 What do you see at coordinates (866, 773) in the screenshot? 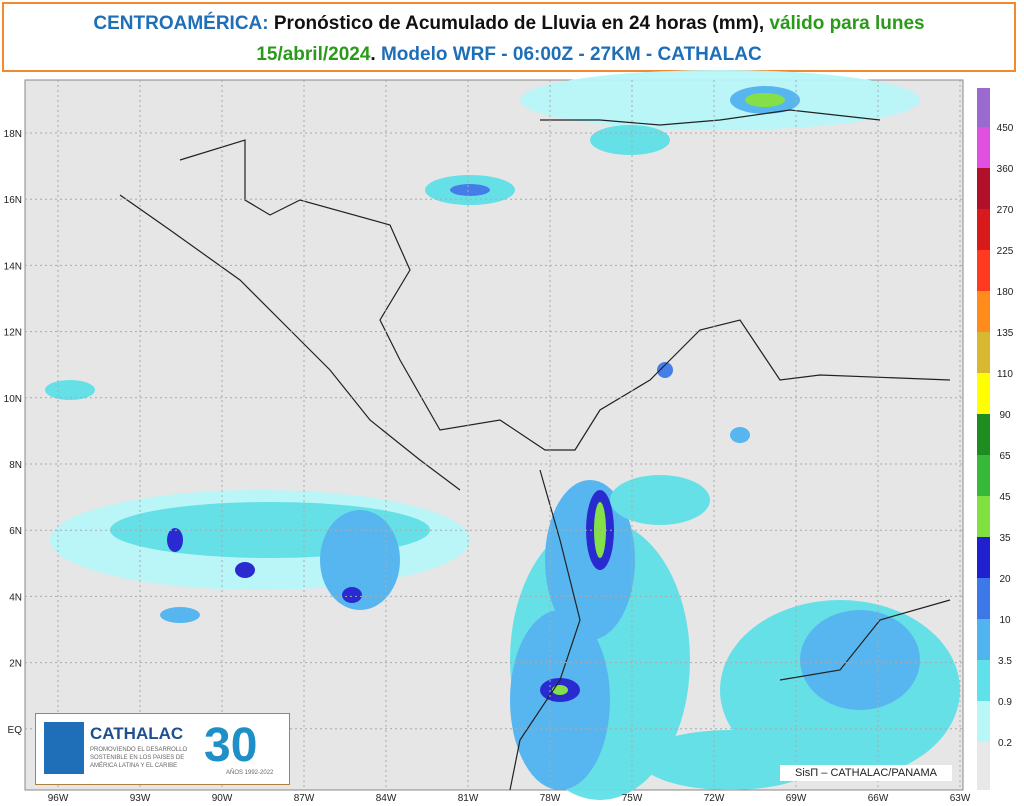
I see `footer-credit: SisΠ – CATHALAC/PANAMA` at bounding box center [866, 773].